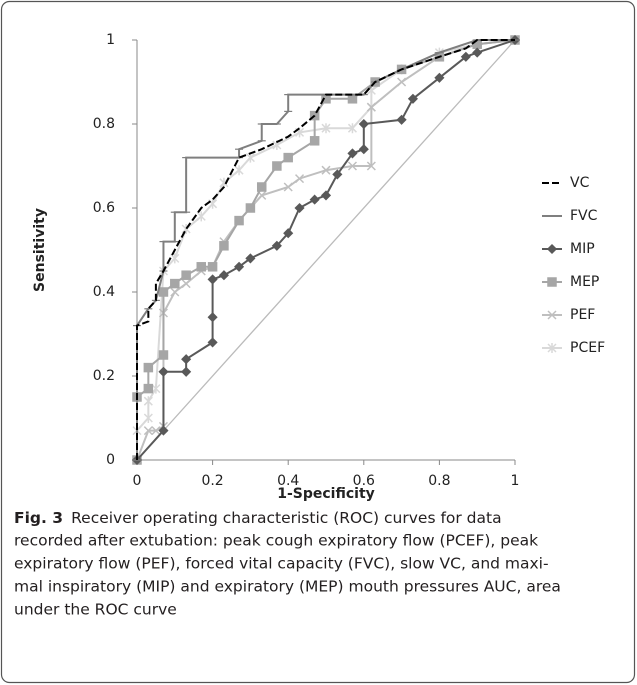  What do you see at coordinates (212, 481) in the screenshot?
I see `x-tick-label: 0.2` at bounding box center [212, 481].